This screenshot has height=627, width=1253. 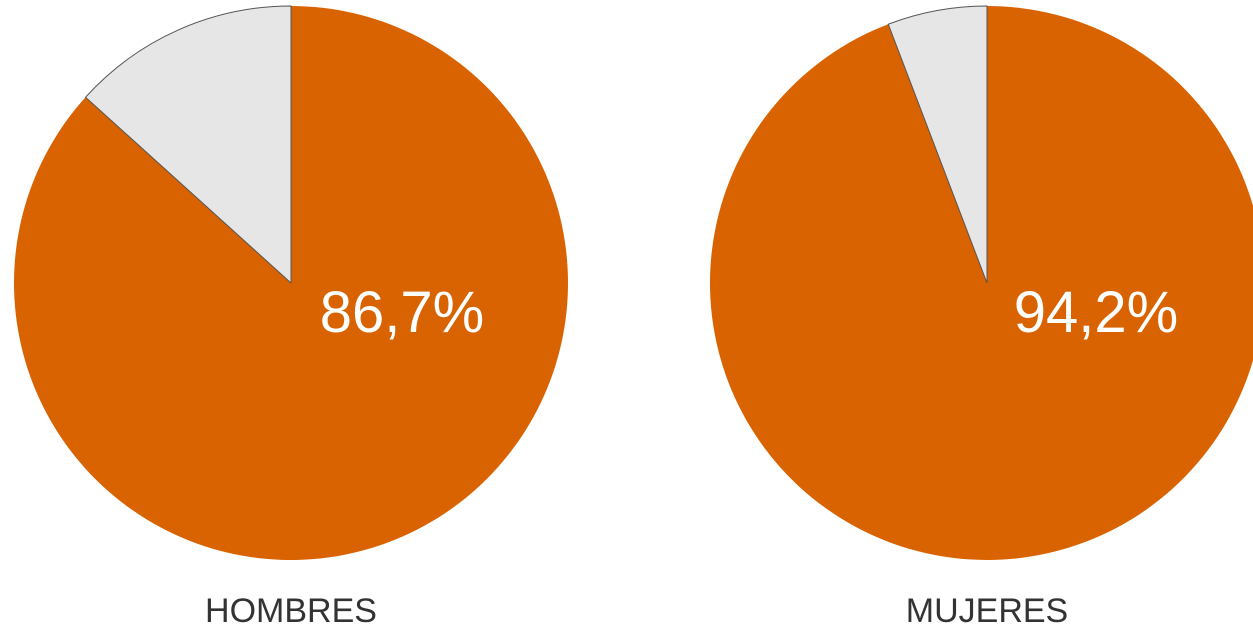 I want to click on value-label-mujeres: 94,2%, so click(x=1096, y=312).